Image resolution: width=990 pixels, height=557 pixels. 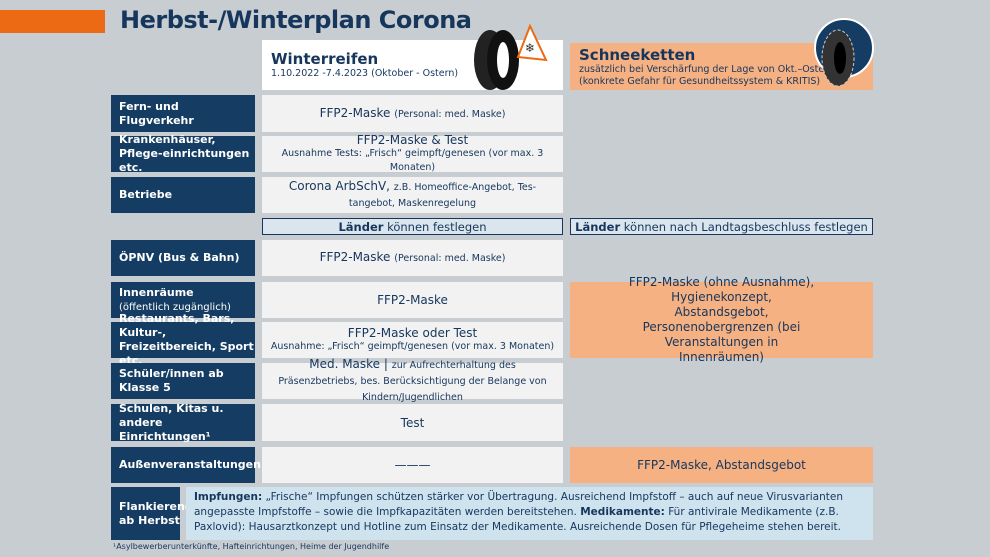 I want to click on accent-bar, so click(x=52, y=21).